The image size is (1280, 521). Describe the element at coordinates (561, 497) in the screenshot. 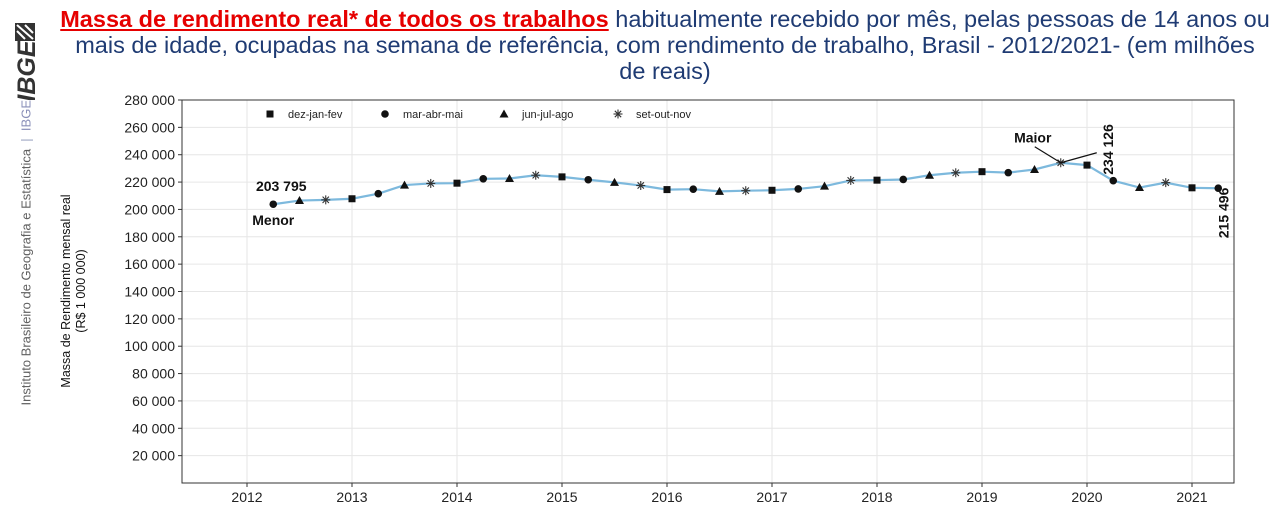

I see `x-tick-label: 2015` at that location.